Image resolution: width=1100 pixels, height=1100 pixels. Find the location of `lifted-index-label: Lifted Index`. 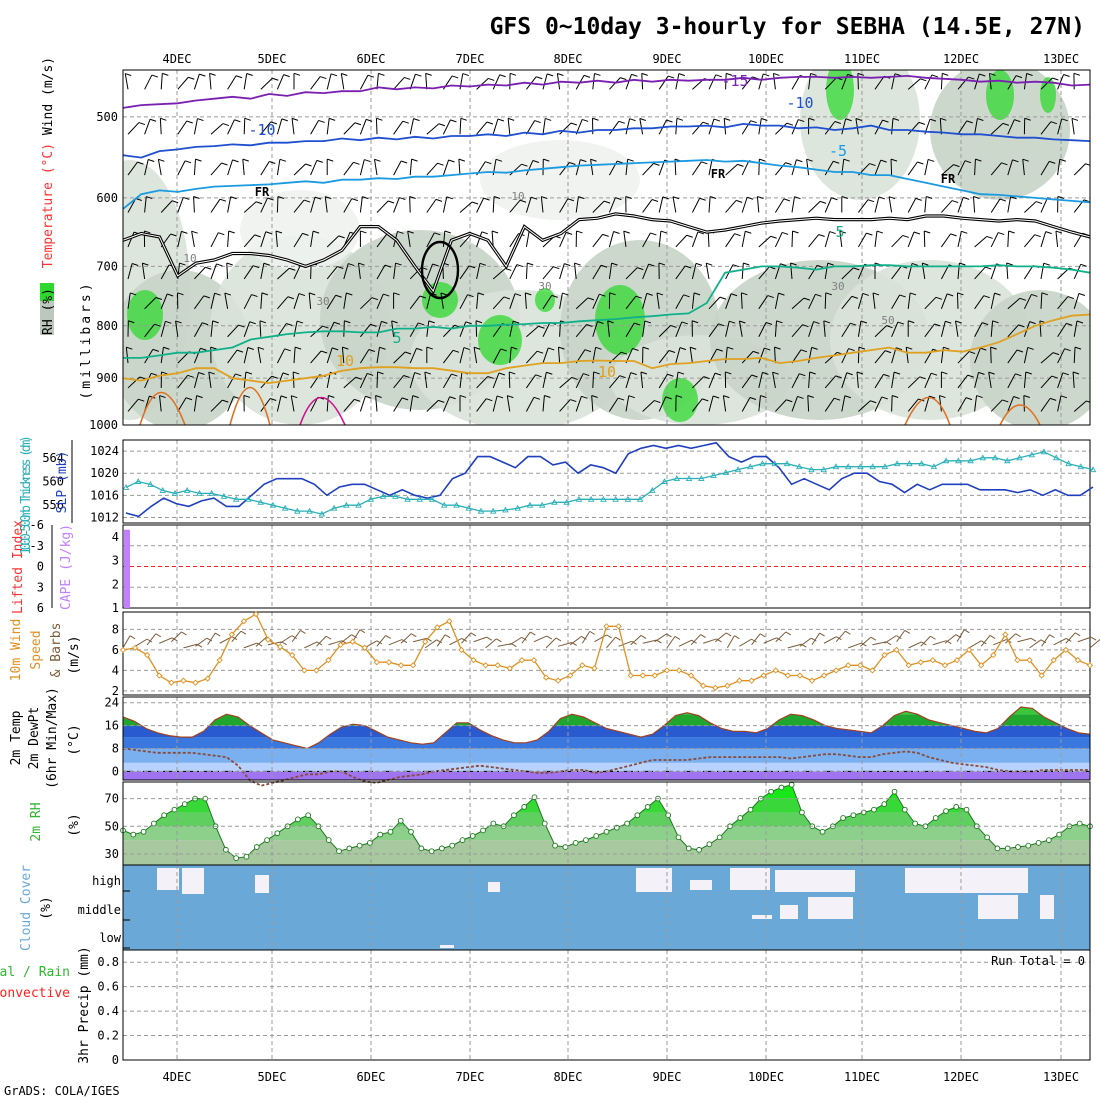

lifted-index-label: Lifted Index is located at coordinates (18, 567).